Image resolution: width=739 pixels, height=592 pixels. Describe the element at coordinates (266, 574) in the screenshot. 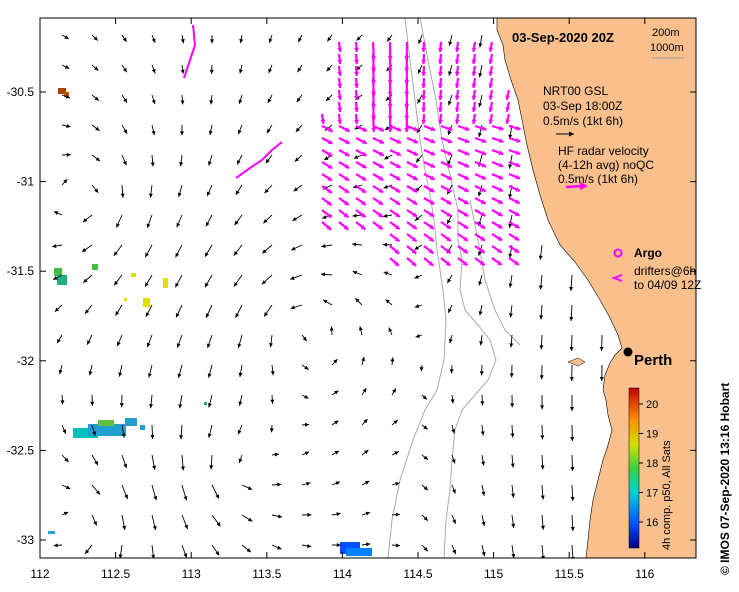

I see `x-tick-label: 113.5` at that location.